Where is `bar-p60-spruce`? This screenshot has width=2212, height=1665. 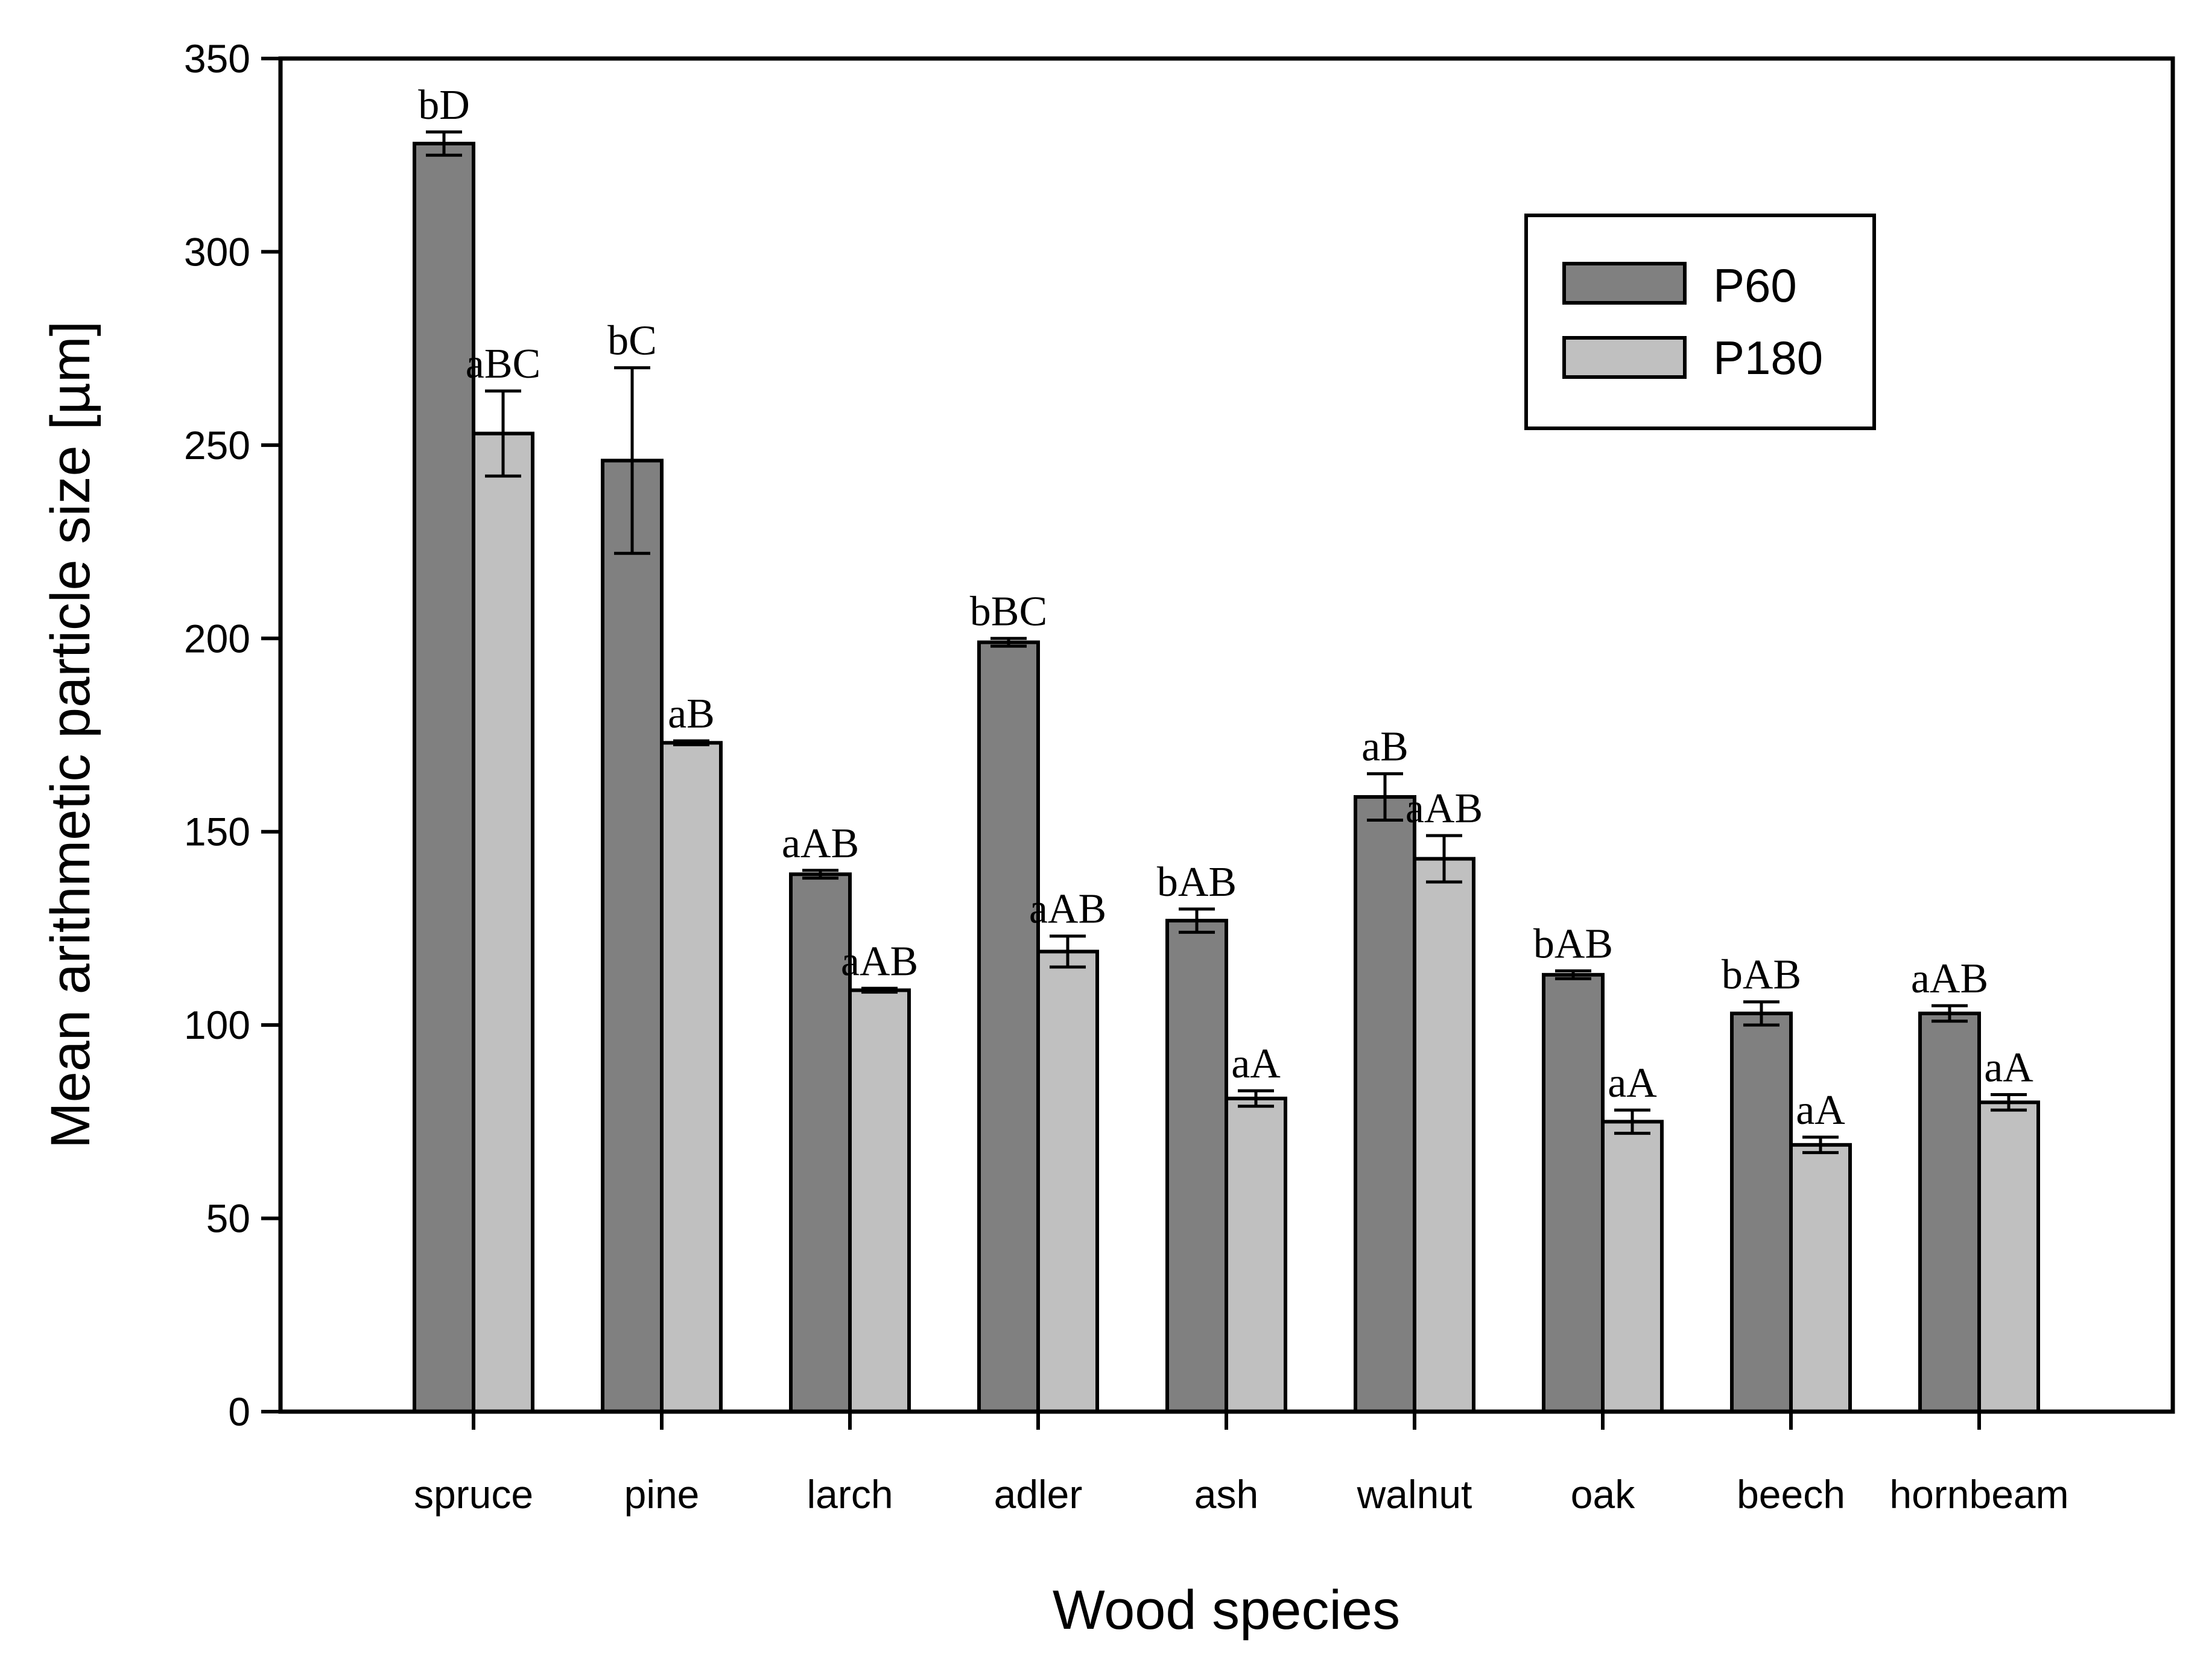
bar-p60-spruce is located at coordinates (444, 777).